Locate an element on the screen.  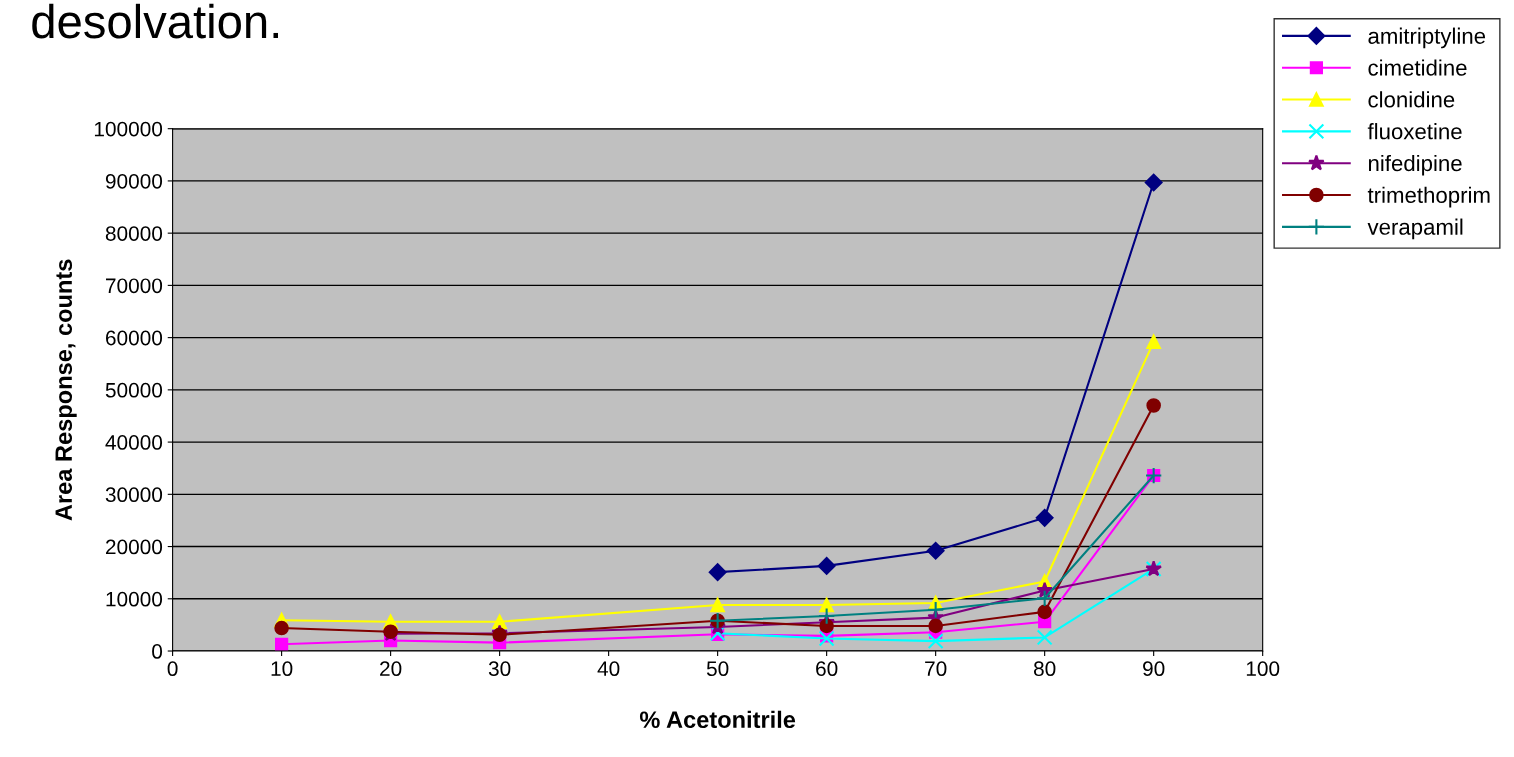
chart-title: desolvation. is located at coordinates (155, 21).